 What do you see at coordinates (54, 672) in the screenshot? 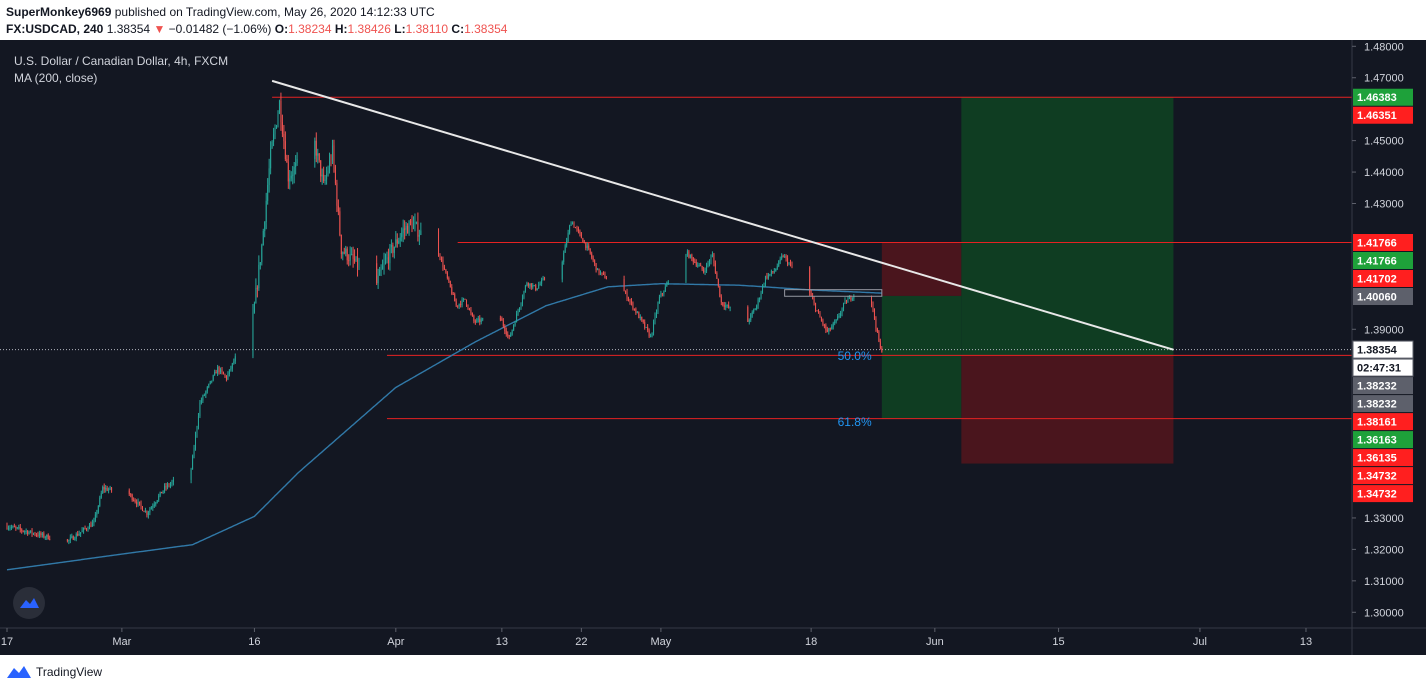
I see `tradingview-brand: TradingView` at bounding box center [54, 672].